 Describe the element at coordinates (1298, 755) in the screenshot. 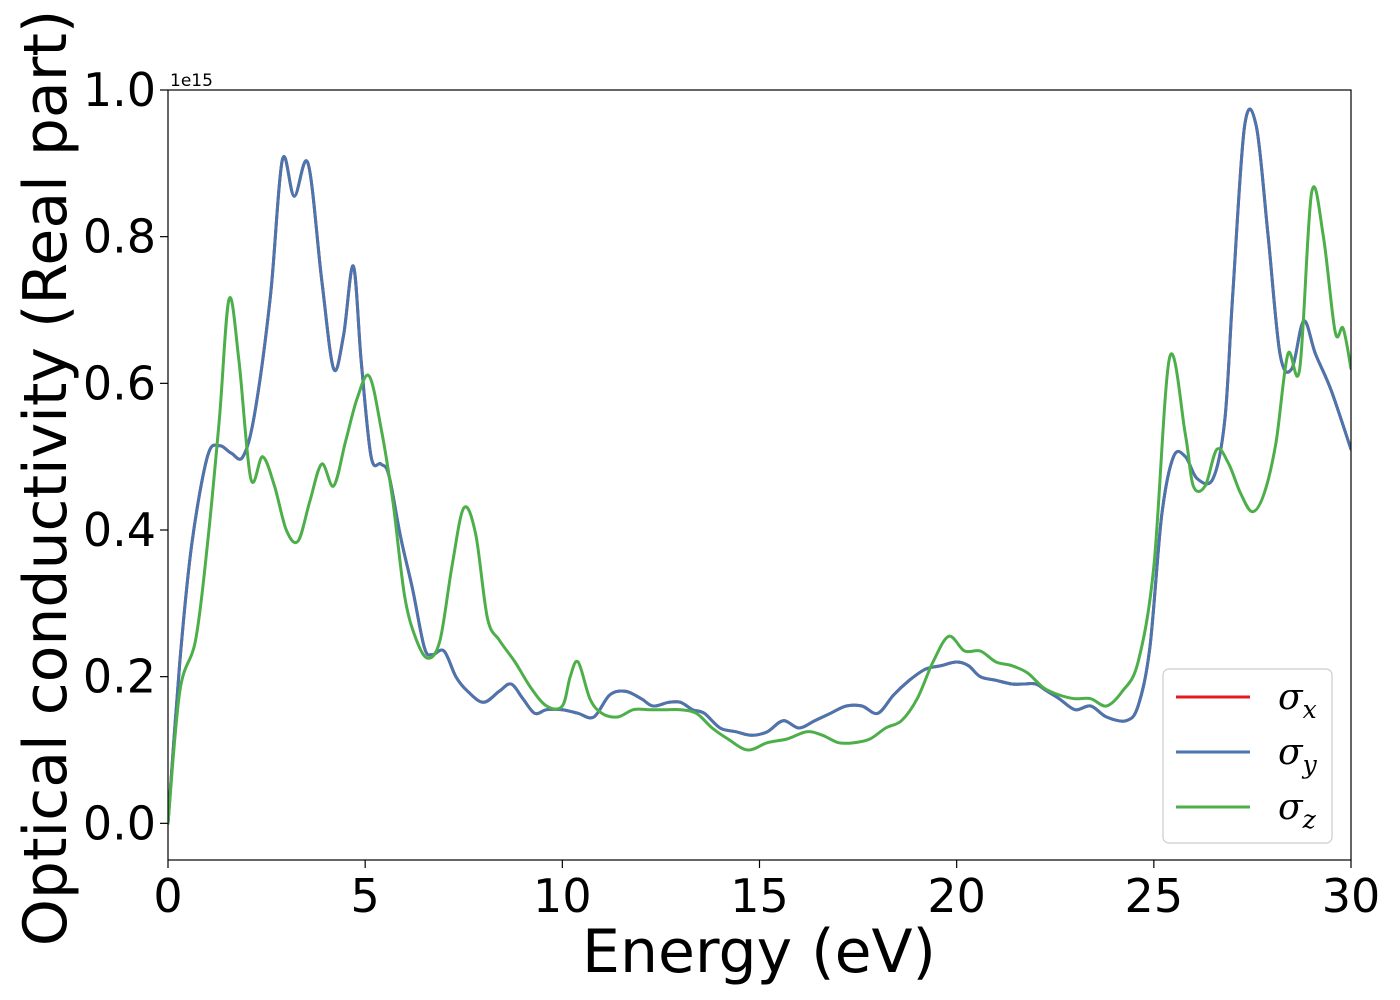

I see `legend-label-sigma-y: σy` at that location.